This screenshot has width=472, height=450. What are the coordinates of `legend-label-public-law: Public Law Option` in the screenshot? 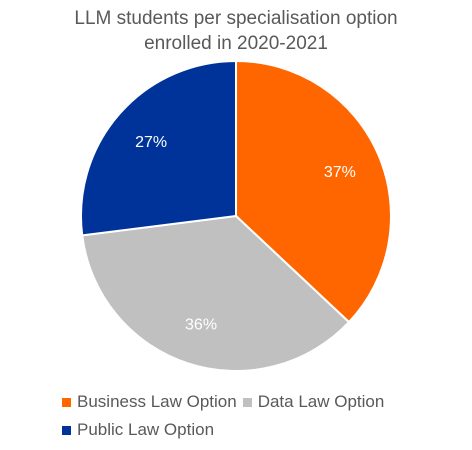 It's located at (146, 429).